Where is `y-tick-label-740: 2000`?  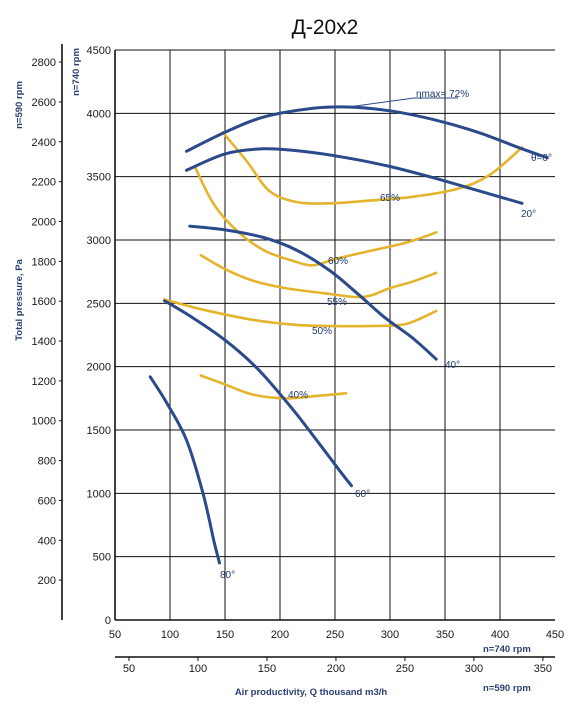 y-tick-label-740: 2000 is located at coordinates (99, 368).